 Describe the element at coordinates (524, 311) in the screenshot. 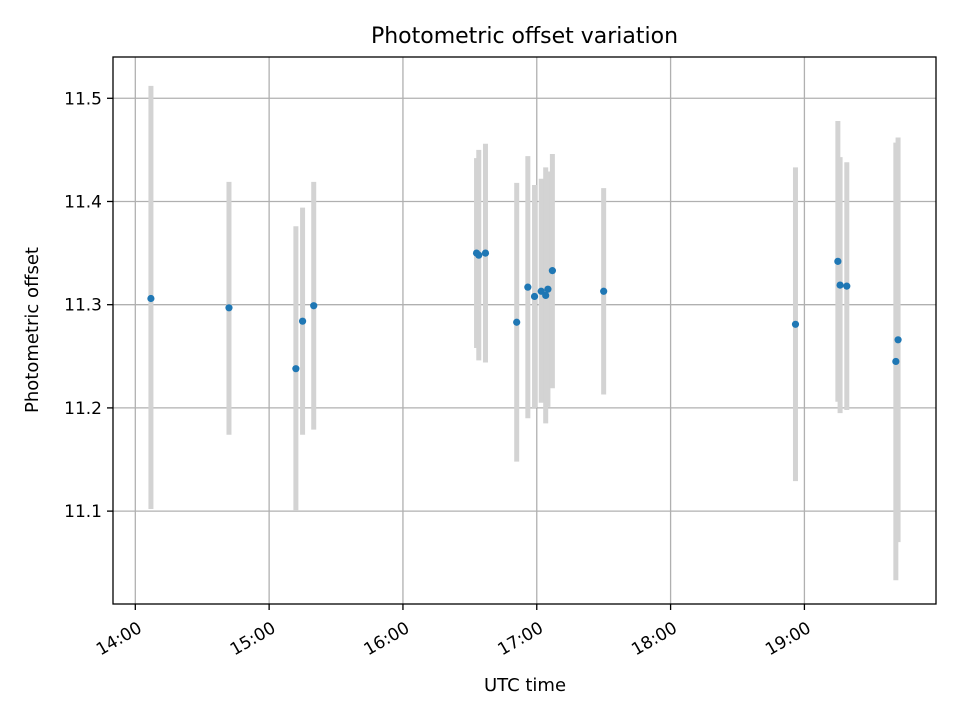

I see `data-points` at that location.